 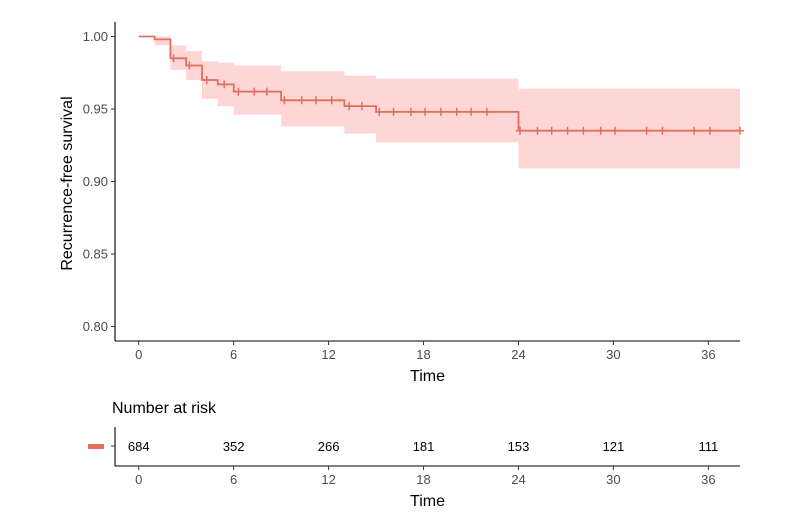 I want to click on x-tick-label: 6, so click(x=233, y=354).